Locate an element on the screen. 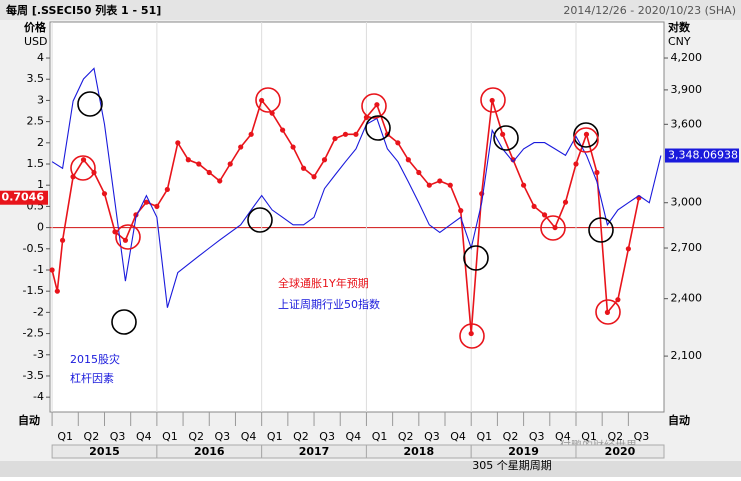  header-bar is located at coordinates (370, 10).